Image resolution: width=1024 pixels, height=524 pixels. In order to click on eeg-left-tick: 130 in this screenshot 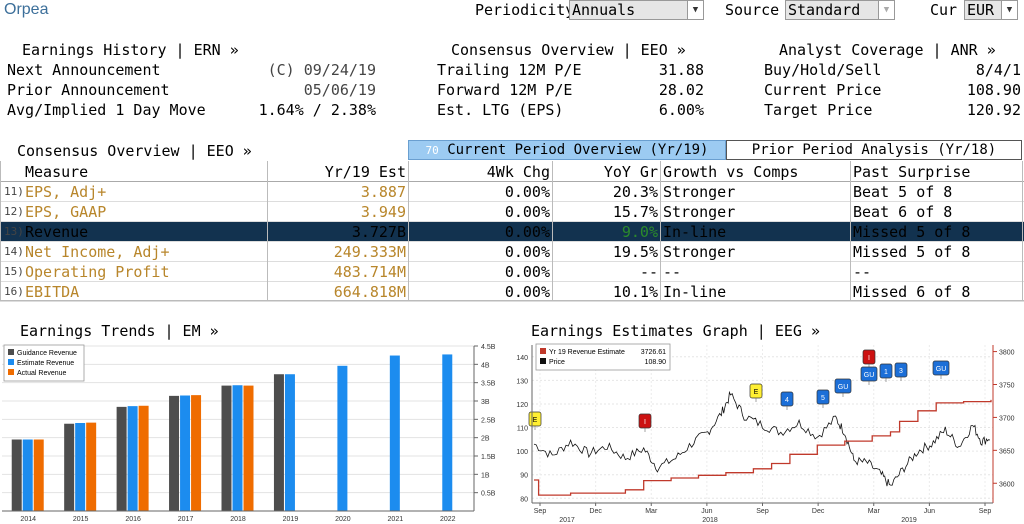, I will do `click(522, 381)`.